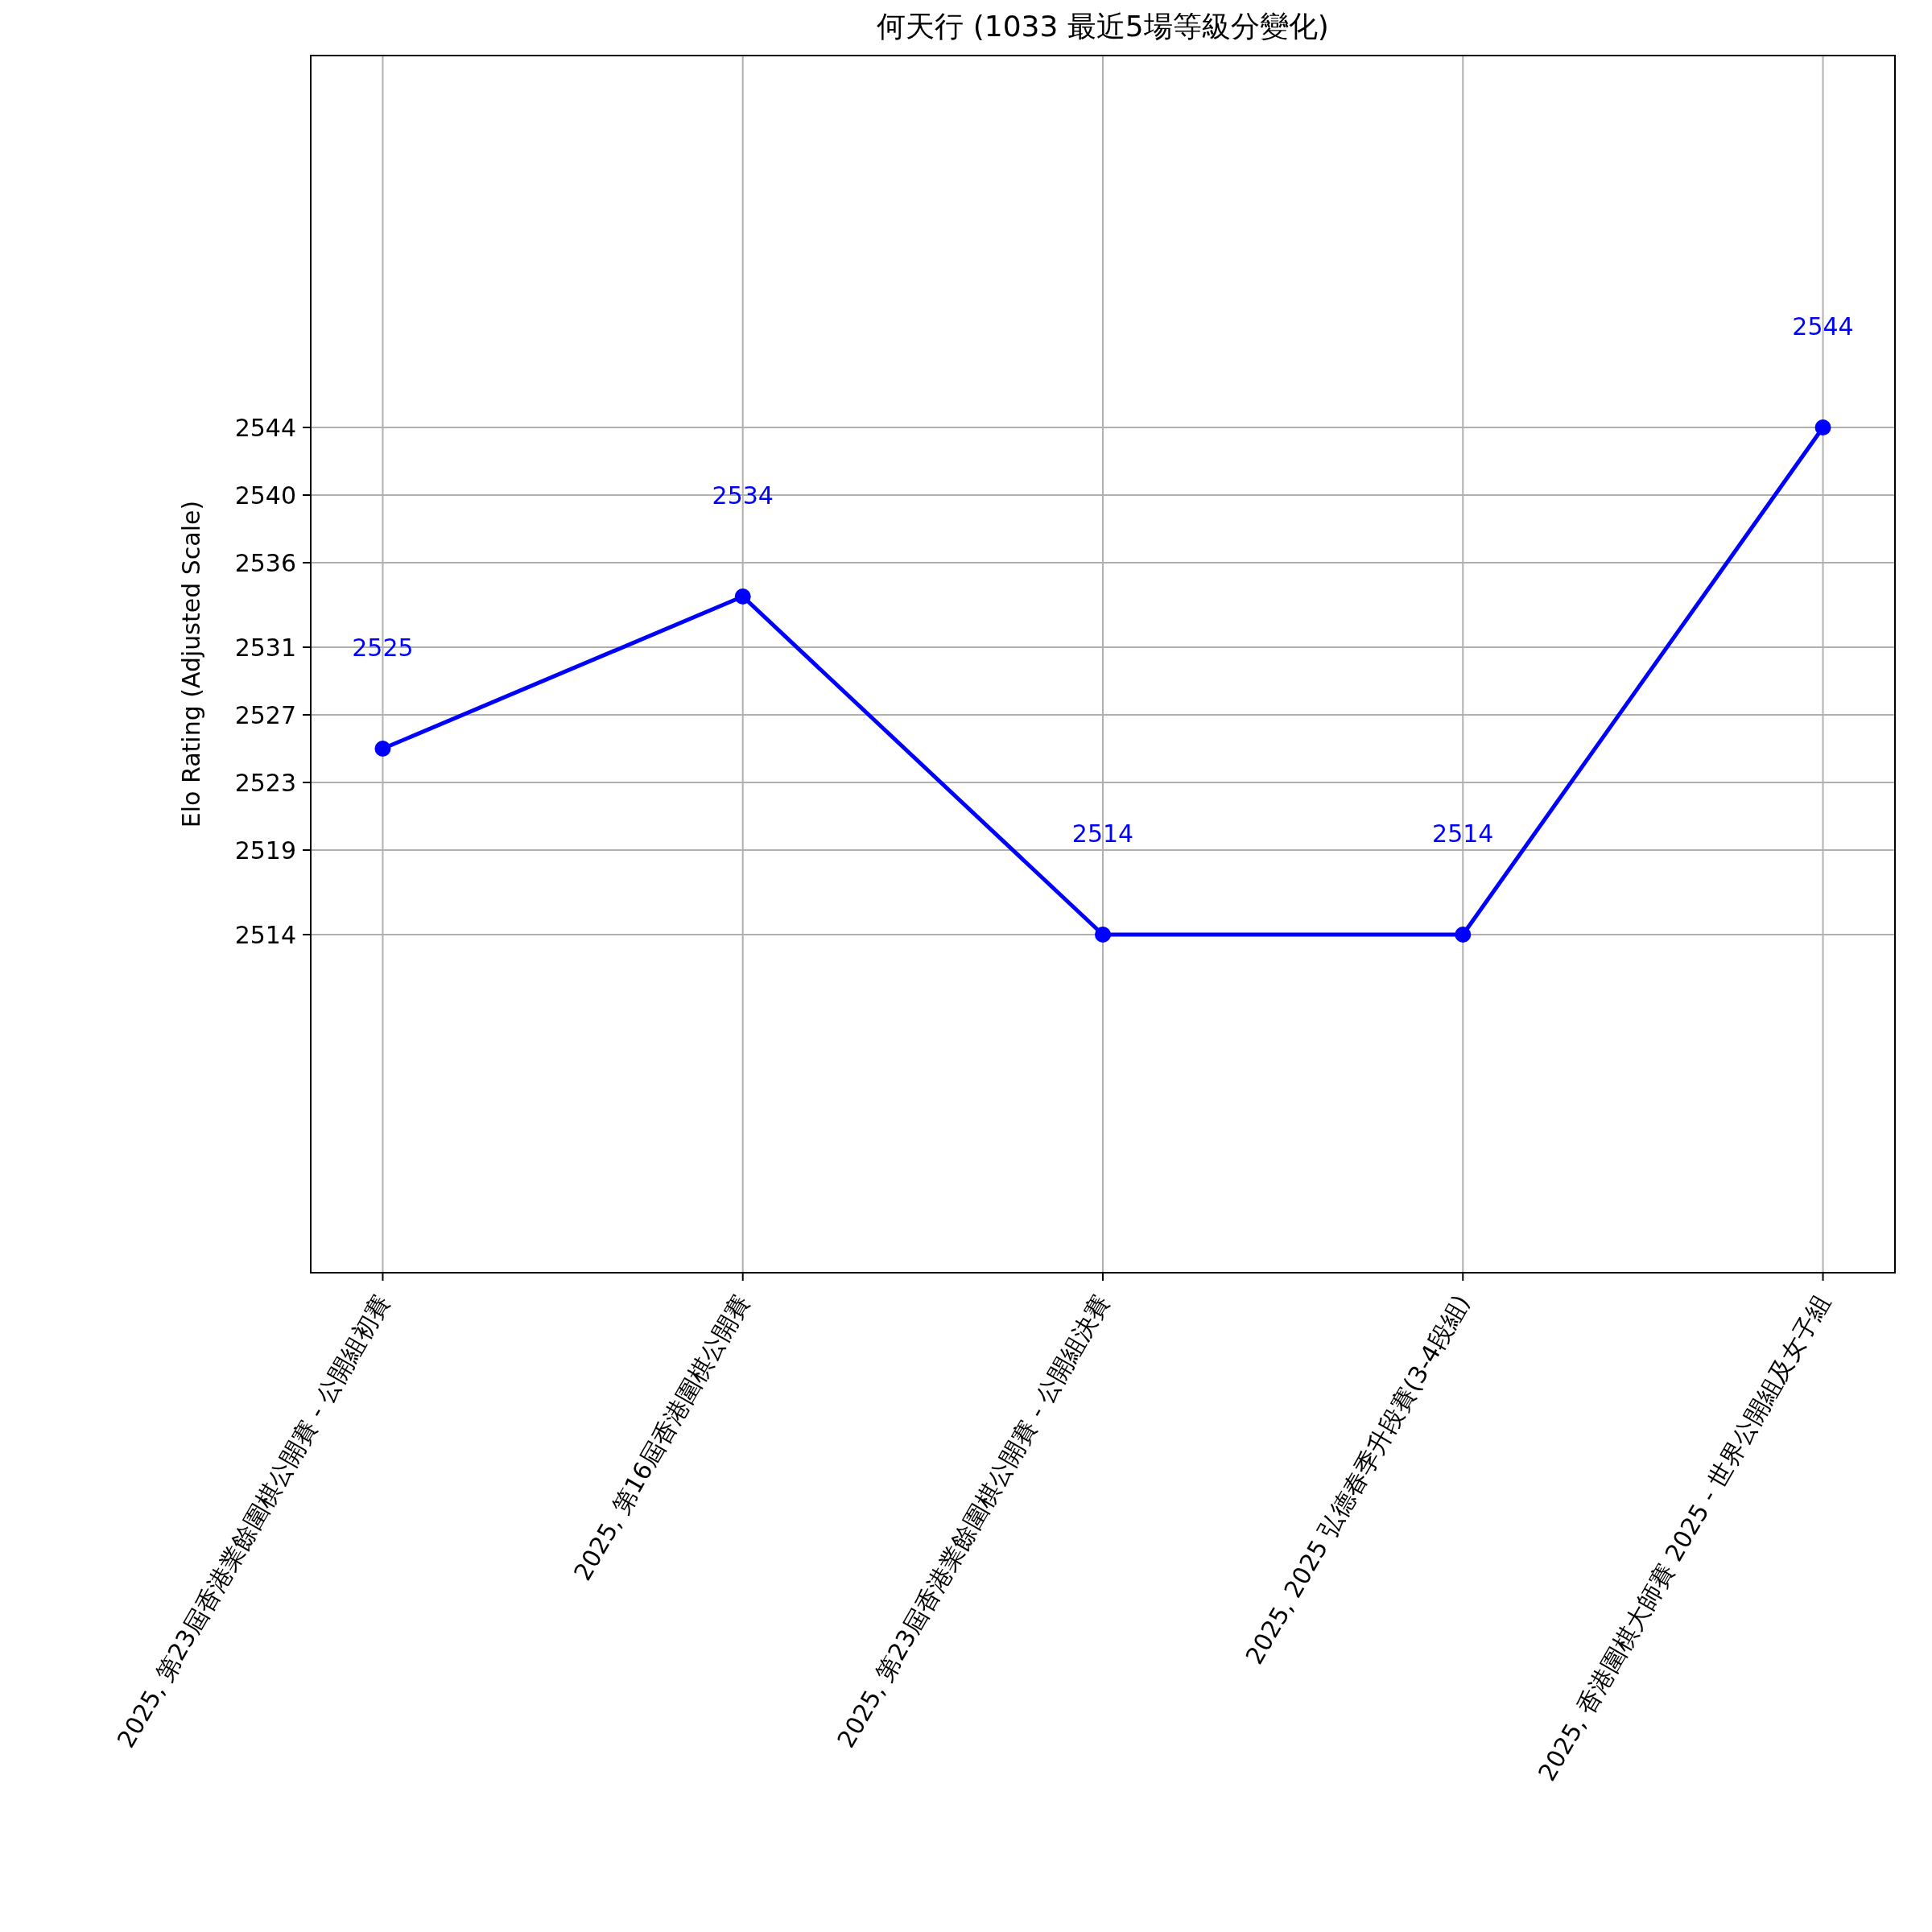 The height and width of the screenshot is (1932, 1932). Describe the element at coordinates (265, 714) in the screenshot. I see `y-tick-label: 2527` at that location.